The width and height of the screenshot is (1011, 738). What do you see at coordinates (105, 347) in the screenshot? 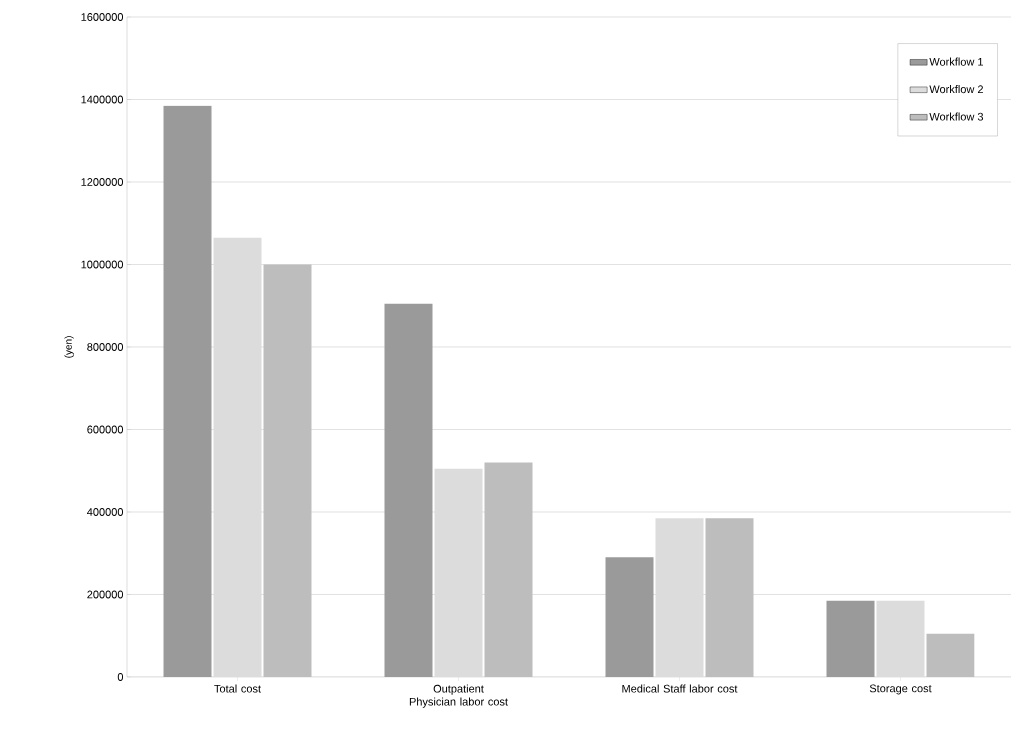
I see `y-tick-label: 800000` at bounding box center [105, 347].